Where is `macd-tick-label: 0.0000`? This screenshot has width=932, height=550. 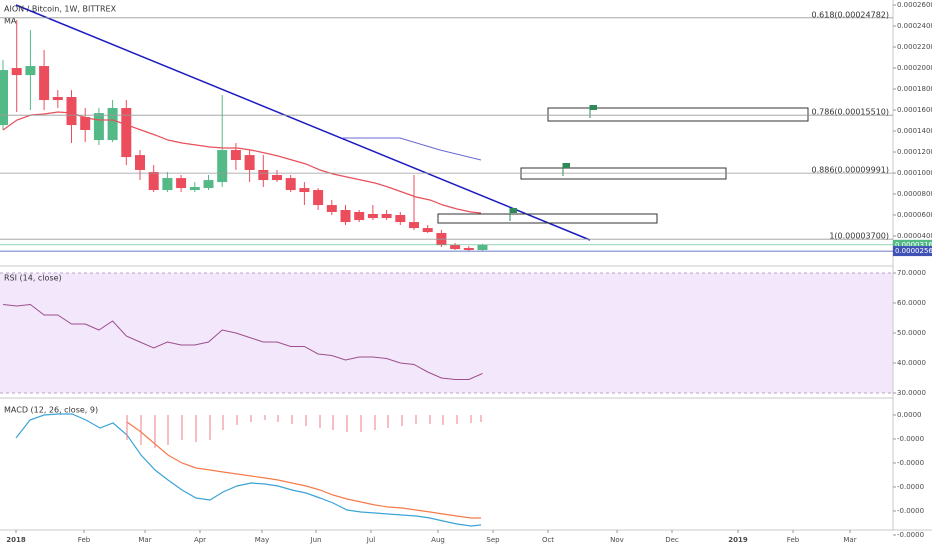
macd-tick-label: 0.0000 is located at coordinates (909, 415).